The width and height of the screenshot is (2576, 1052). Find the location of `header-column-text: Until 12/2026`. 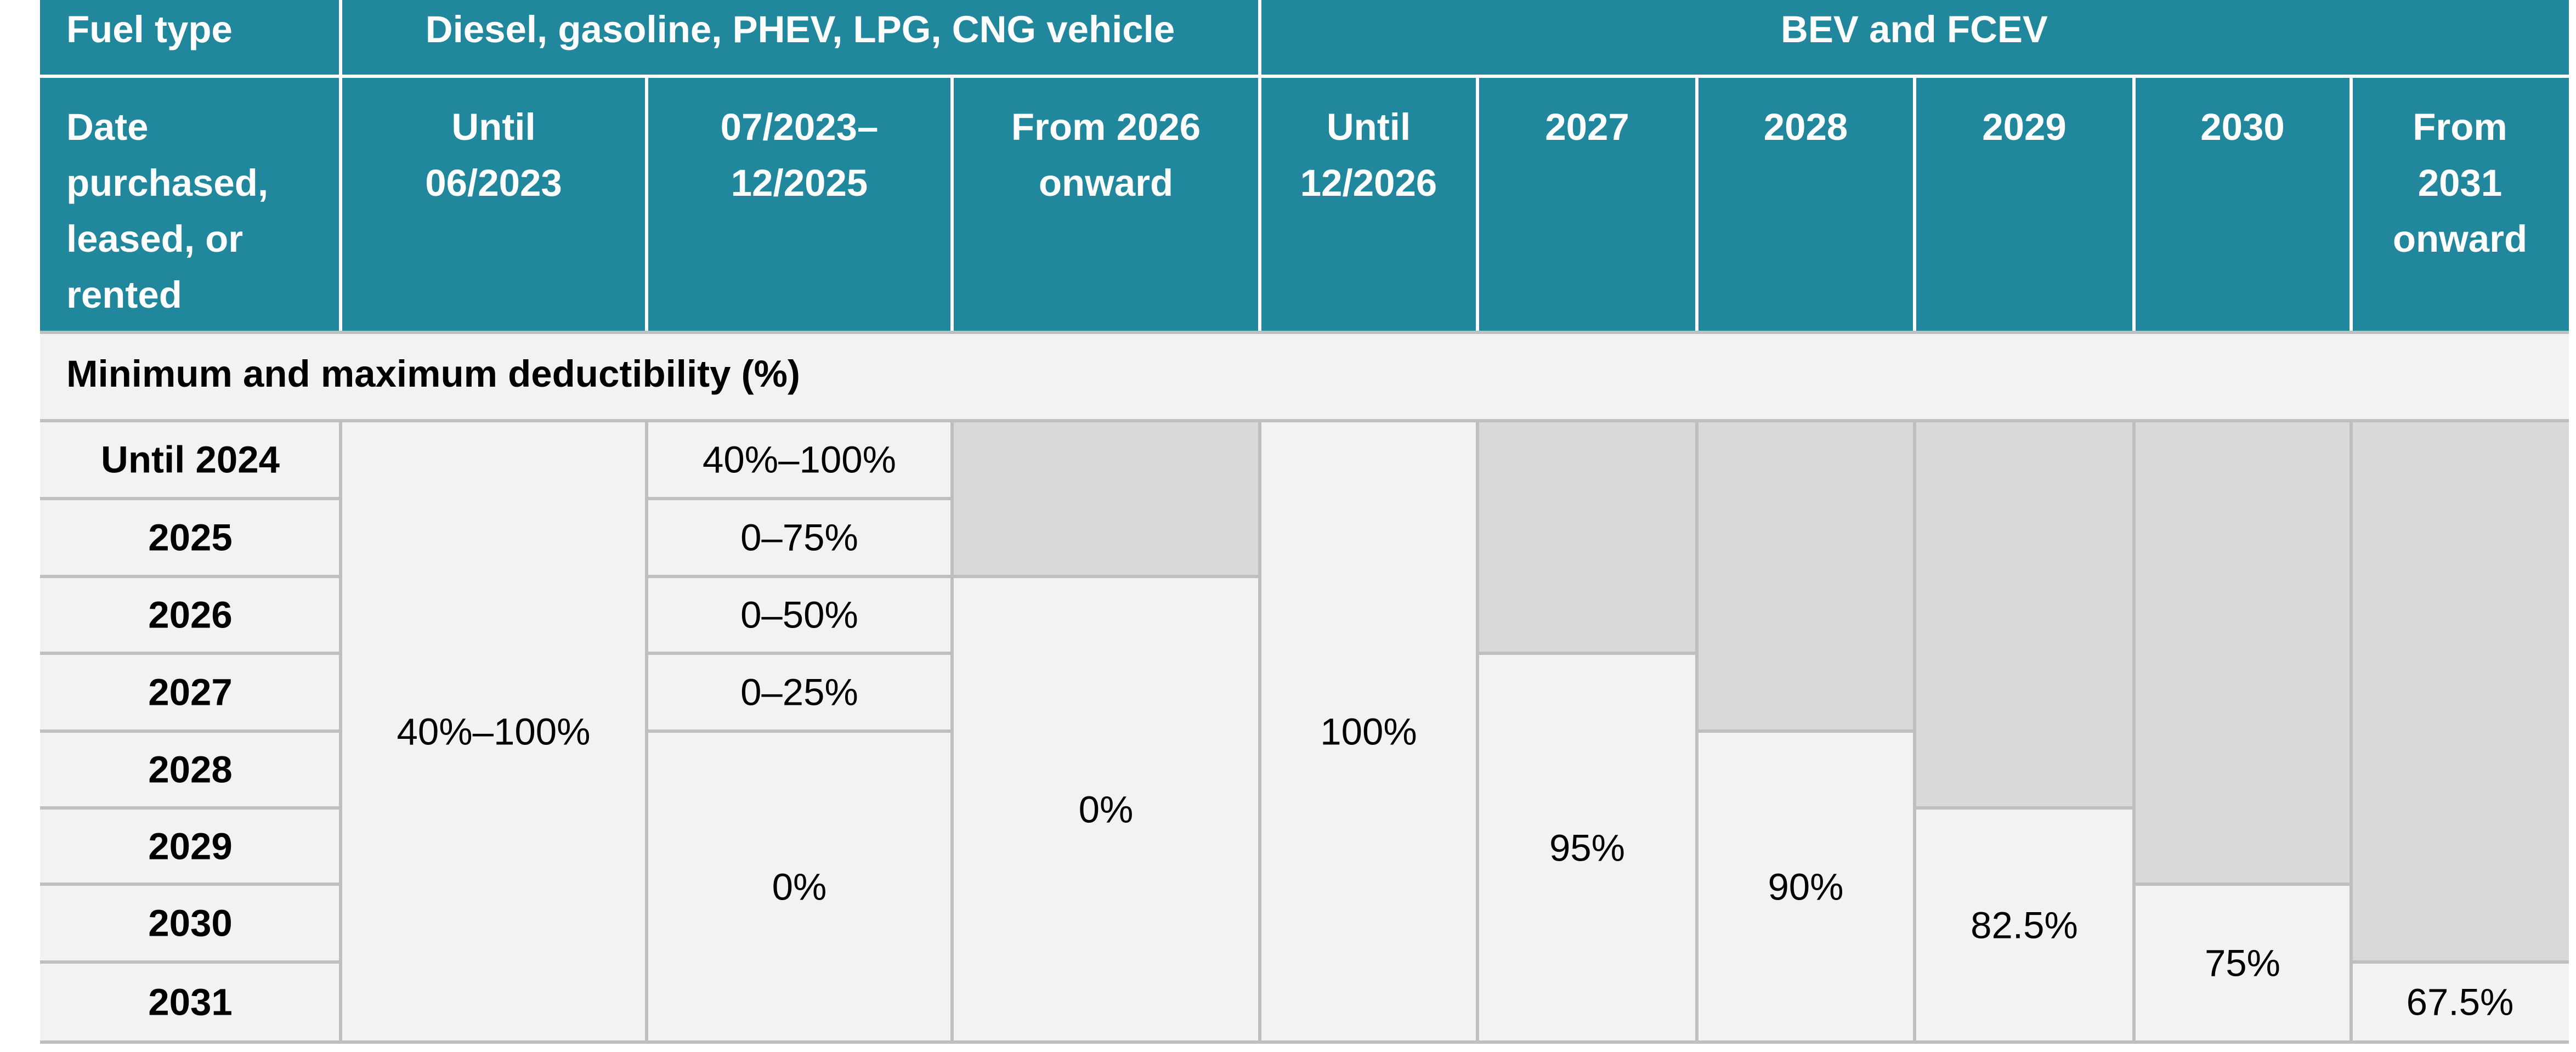

header-column-text: Until 12/2026 is located at coordinates (1368, 155).